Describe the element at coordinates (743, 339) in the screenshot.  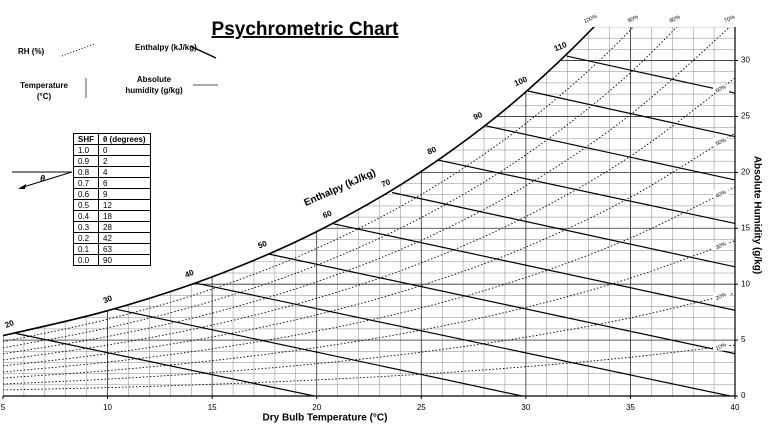
I see `y2-tick-label: 5` at that location.